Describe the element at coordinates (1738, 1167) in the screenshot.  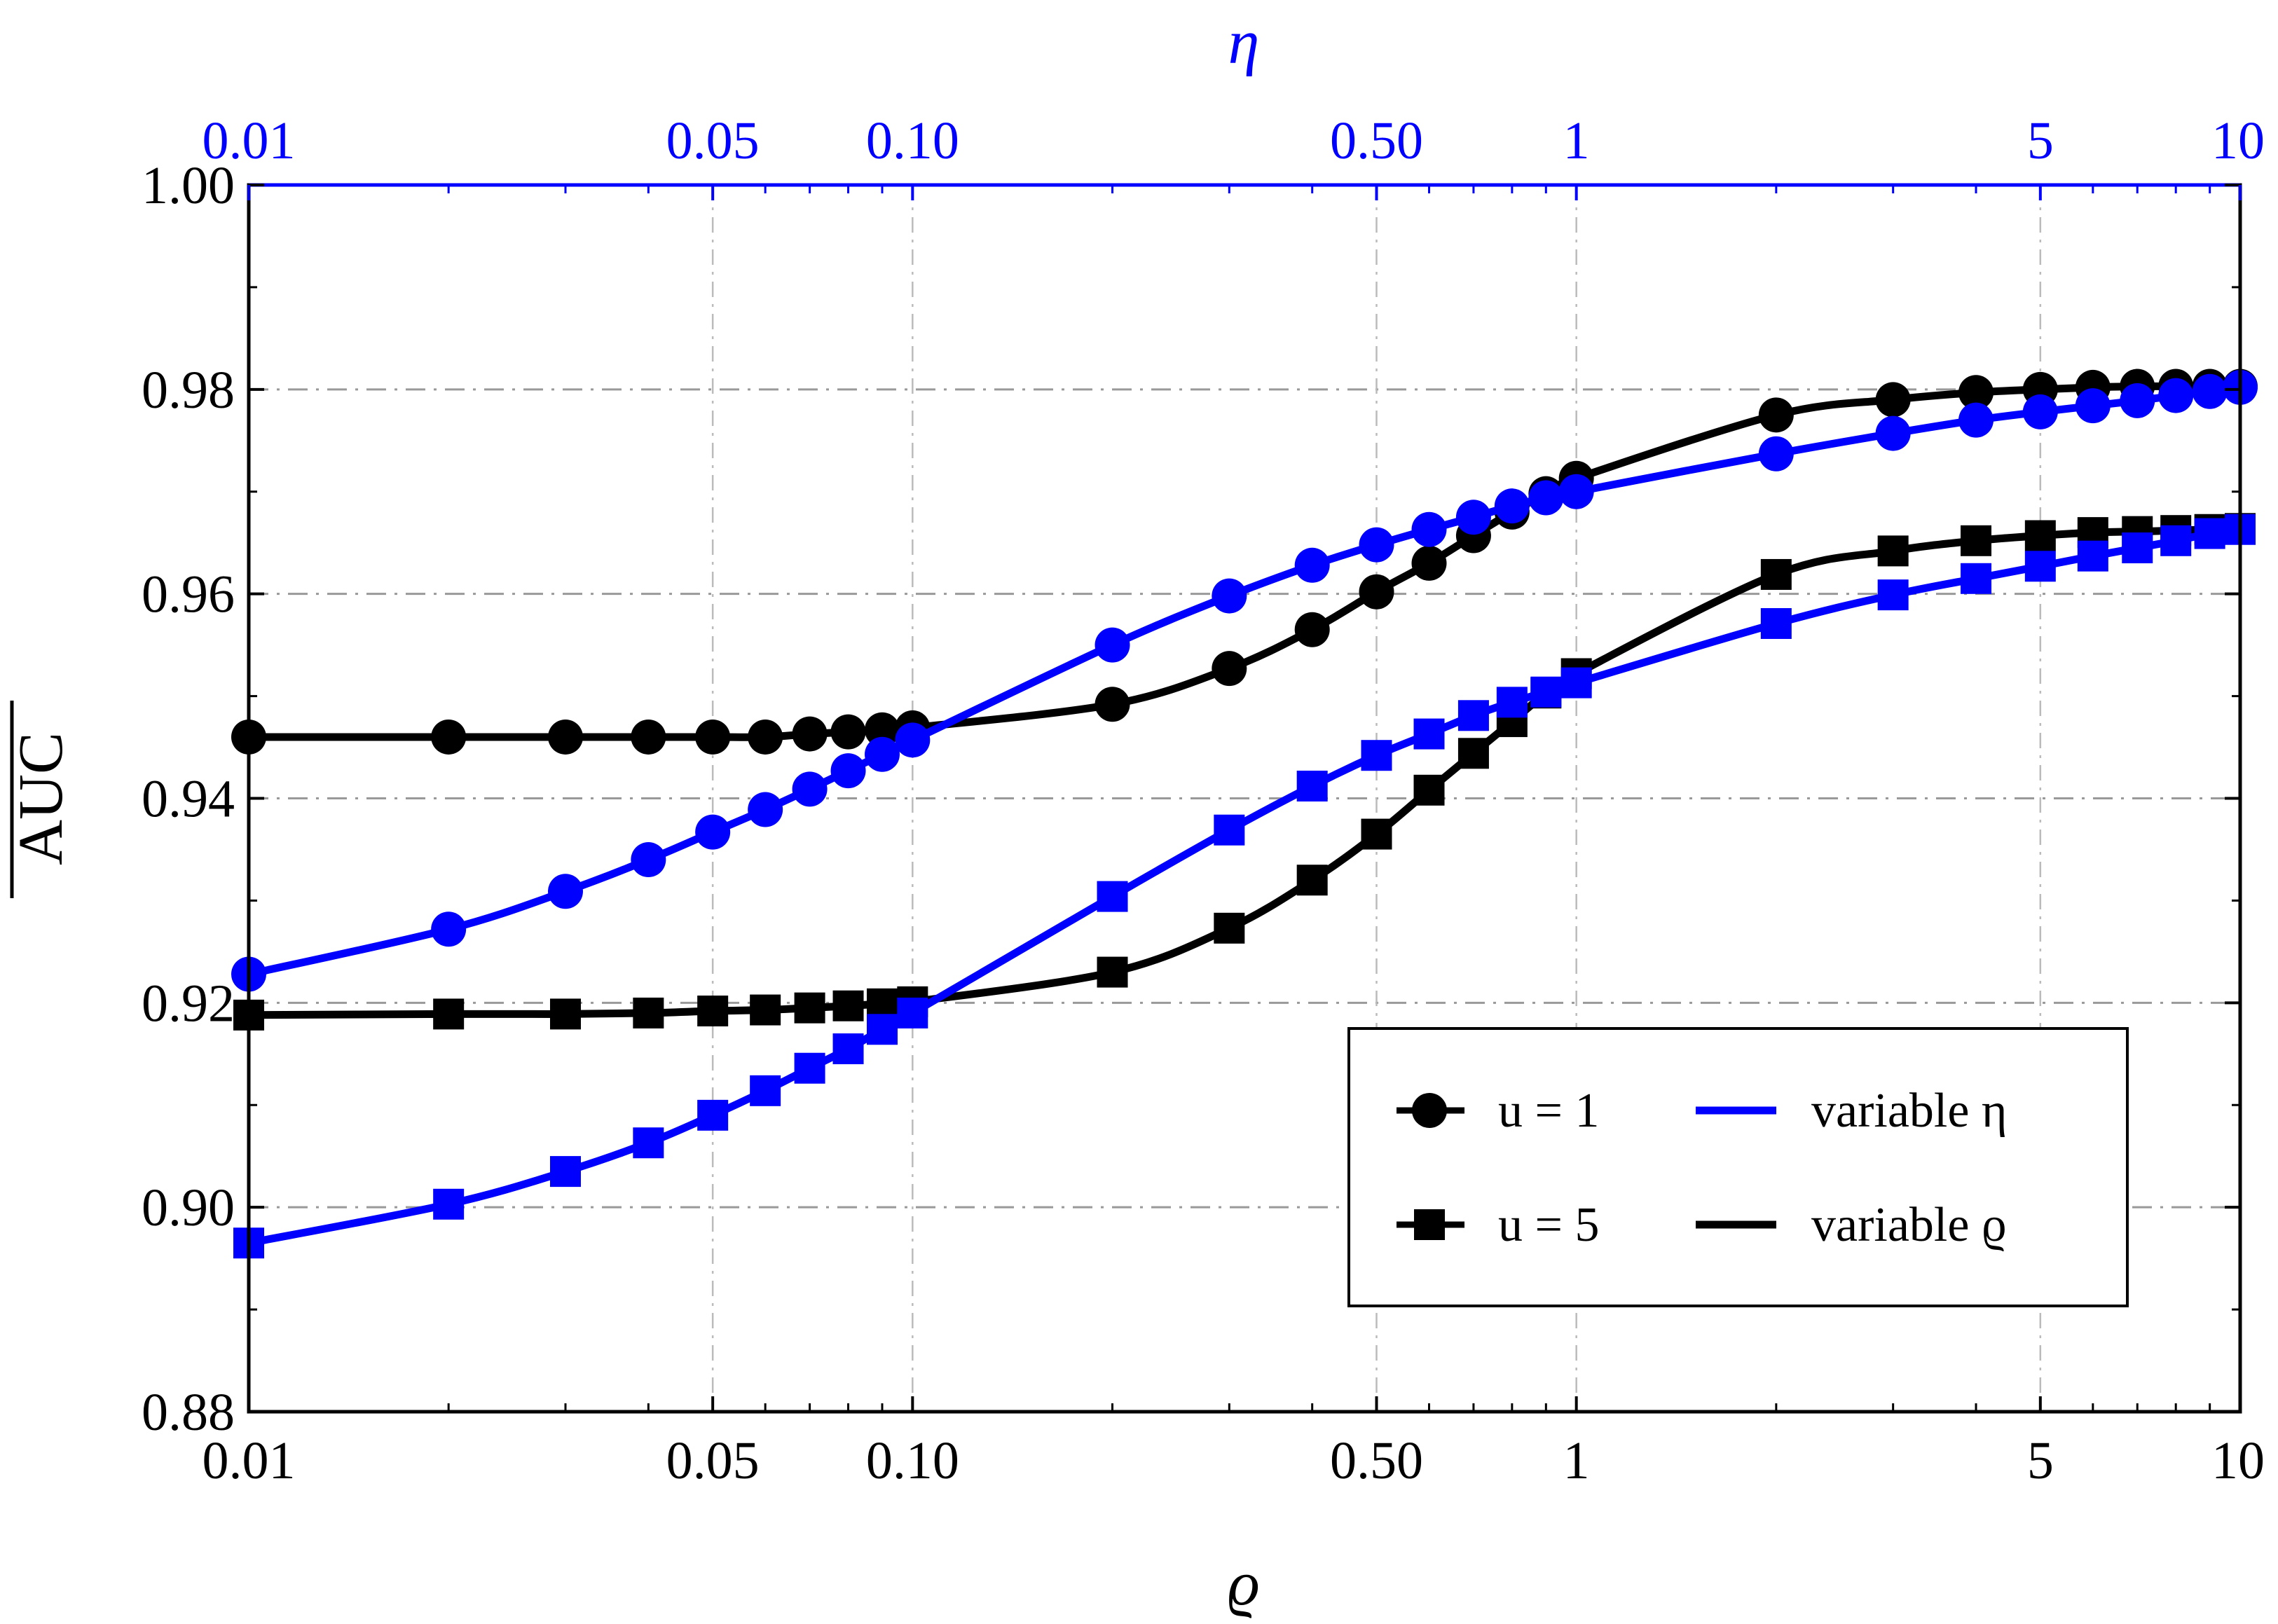
I see `legend: u = 1 u = 5 variable η variable ϱ` at that location.